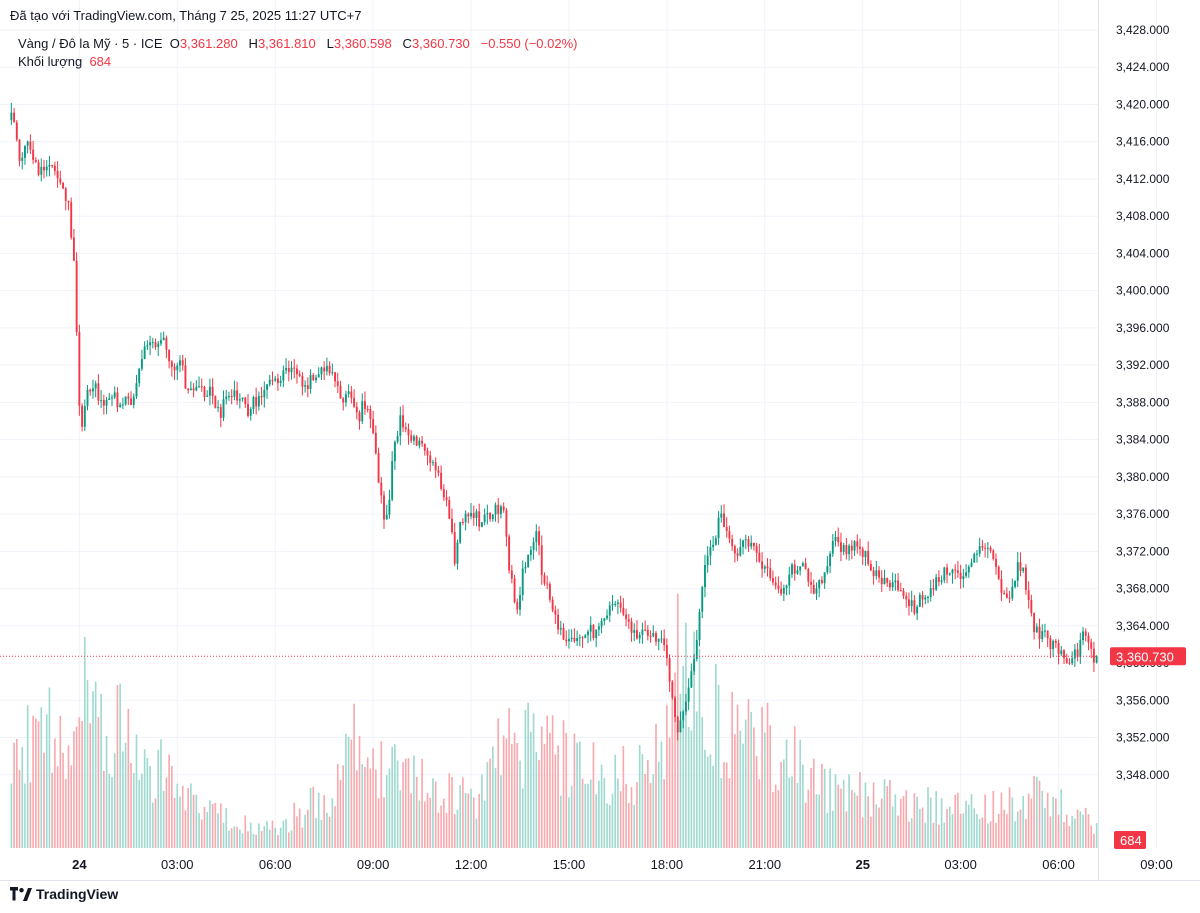 This screenshot has height=913, width=1200. Describe the element at coordinates (440, 43) in the screenshot. I see `close-value: 3,360.730` at that location.